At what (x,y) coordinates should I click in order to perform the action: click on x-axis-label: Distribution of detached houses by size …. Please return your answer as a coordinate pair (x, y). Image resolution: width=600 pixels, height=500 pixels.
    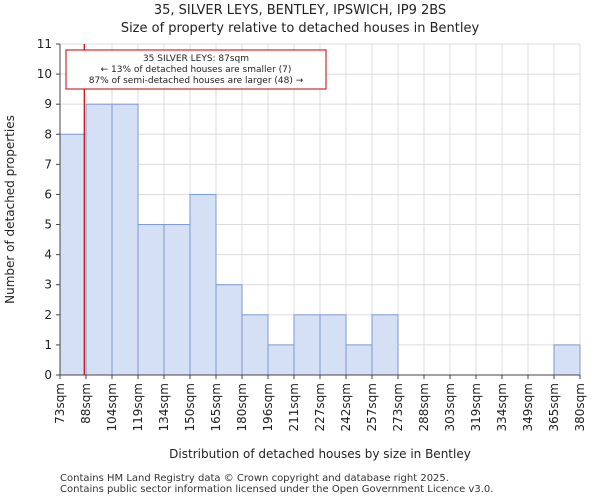
    Looking at the image, I should click on (320, 454).